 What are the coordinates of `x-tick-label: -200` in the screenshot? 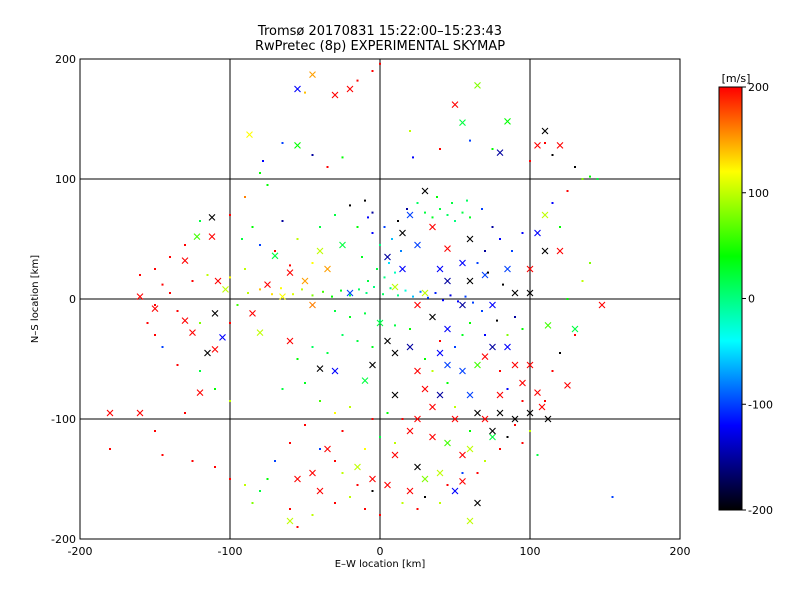 It's located at (80, 551).